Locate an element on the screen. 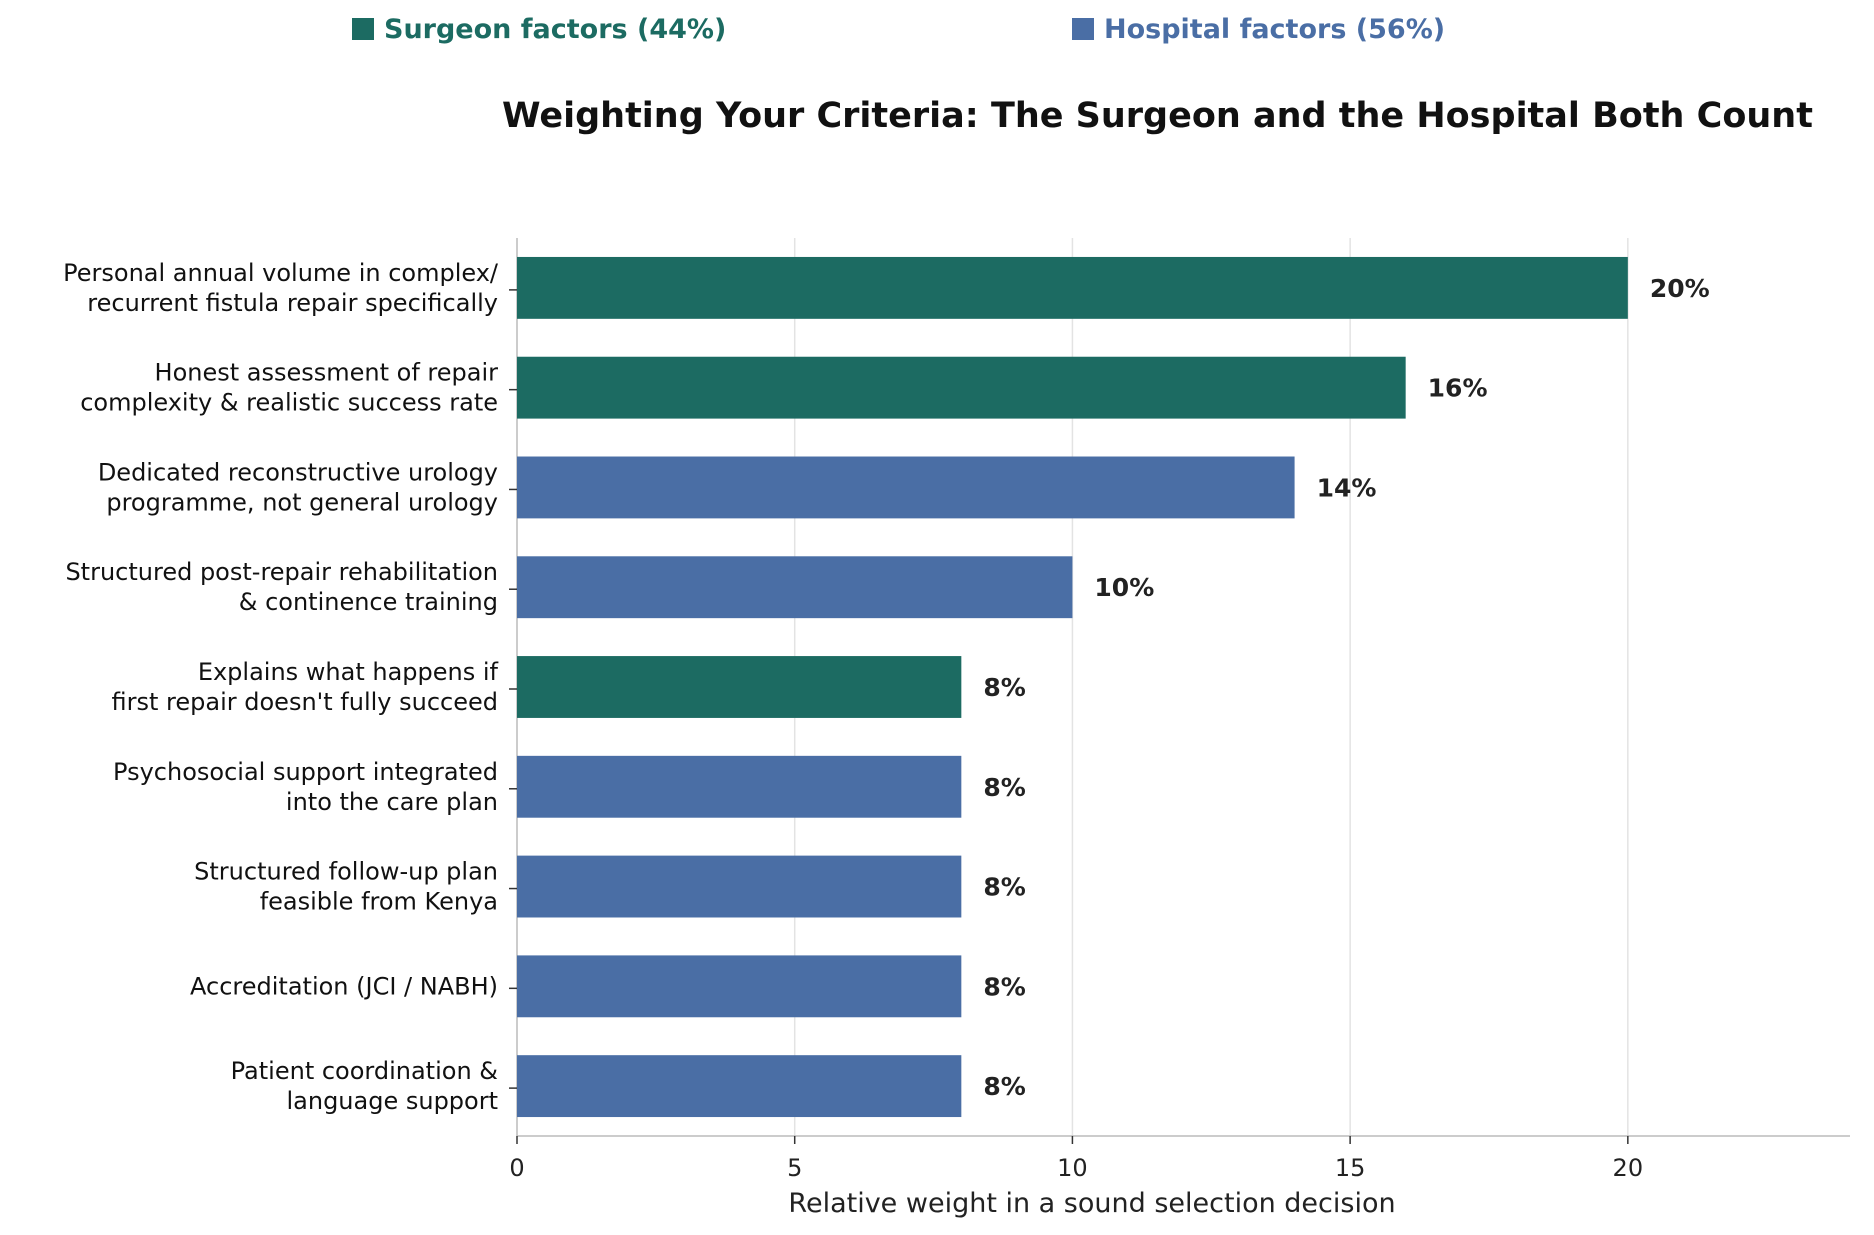  y-category-label-line: programme, not general urology is located at coordinates (302, 502).